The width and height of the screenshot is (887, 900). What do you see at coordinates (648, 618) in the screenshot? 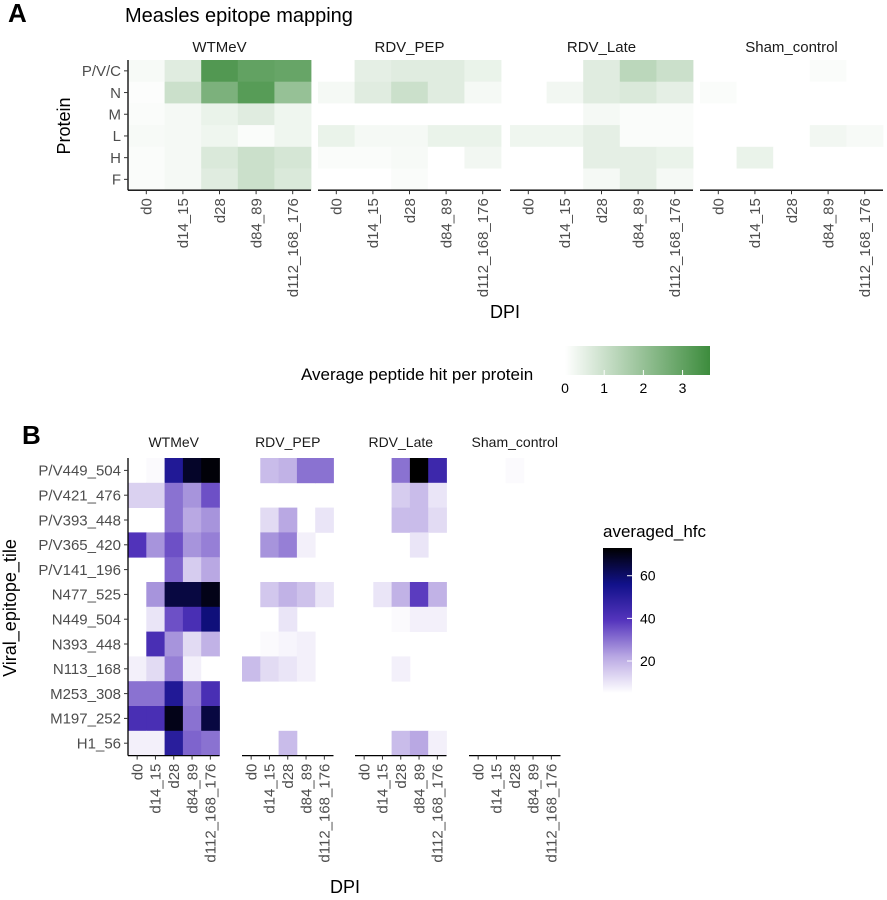
I see `legend-tick-label: 40` at bounding box center [648, 618].